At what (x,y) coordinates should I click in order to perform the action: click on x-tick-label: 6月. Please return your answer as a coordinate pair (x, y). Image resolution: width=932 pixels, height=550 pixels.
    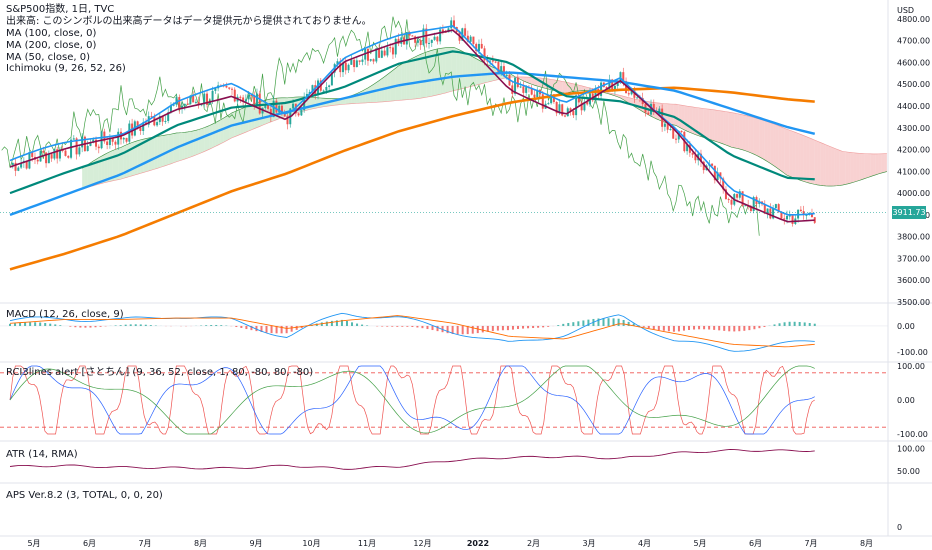
    Looking at the image, I should click on (755, 543).